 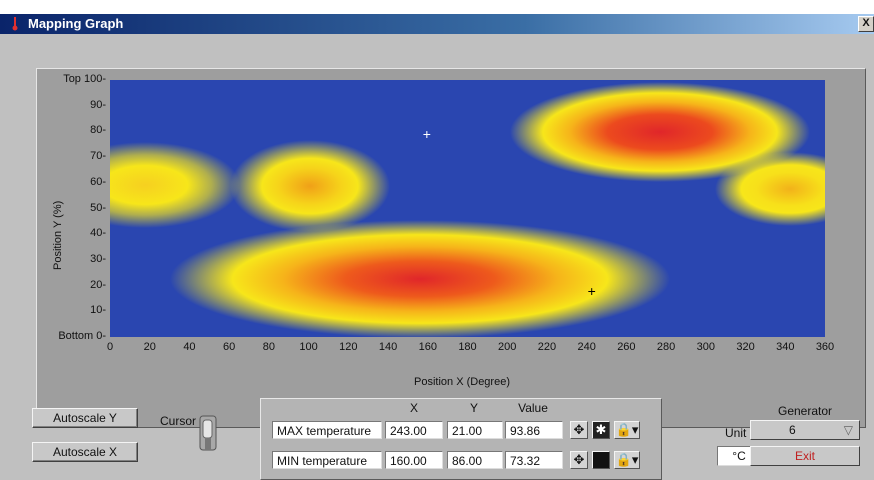 I want to click on y-tick-label: 80-, so click(x=98, y=130).